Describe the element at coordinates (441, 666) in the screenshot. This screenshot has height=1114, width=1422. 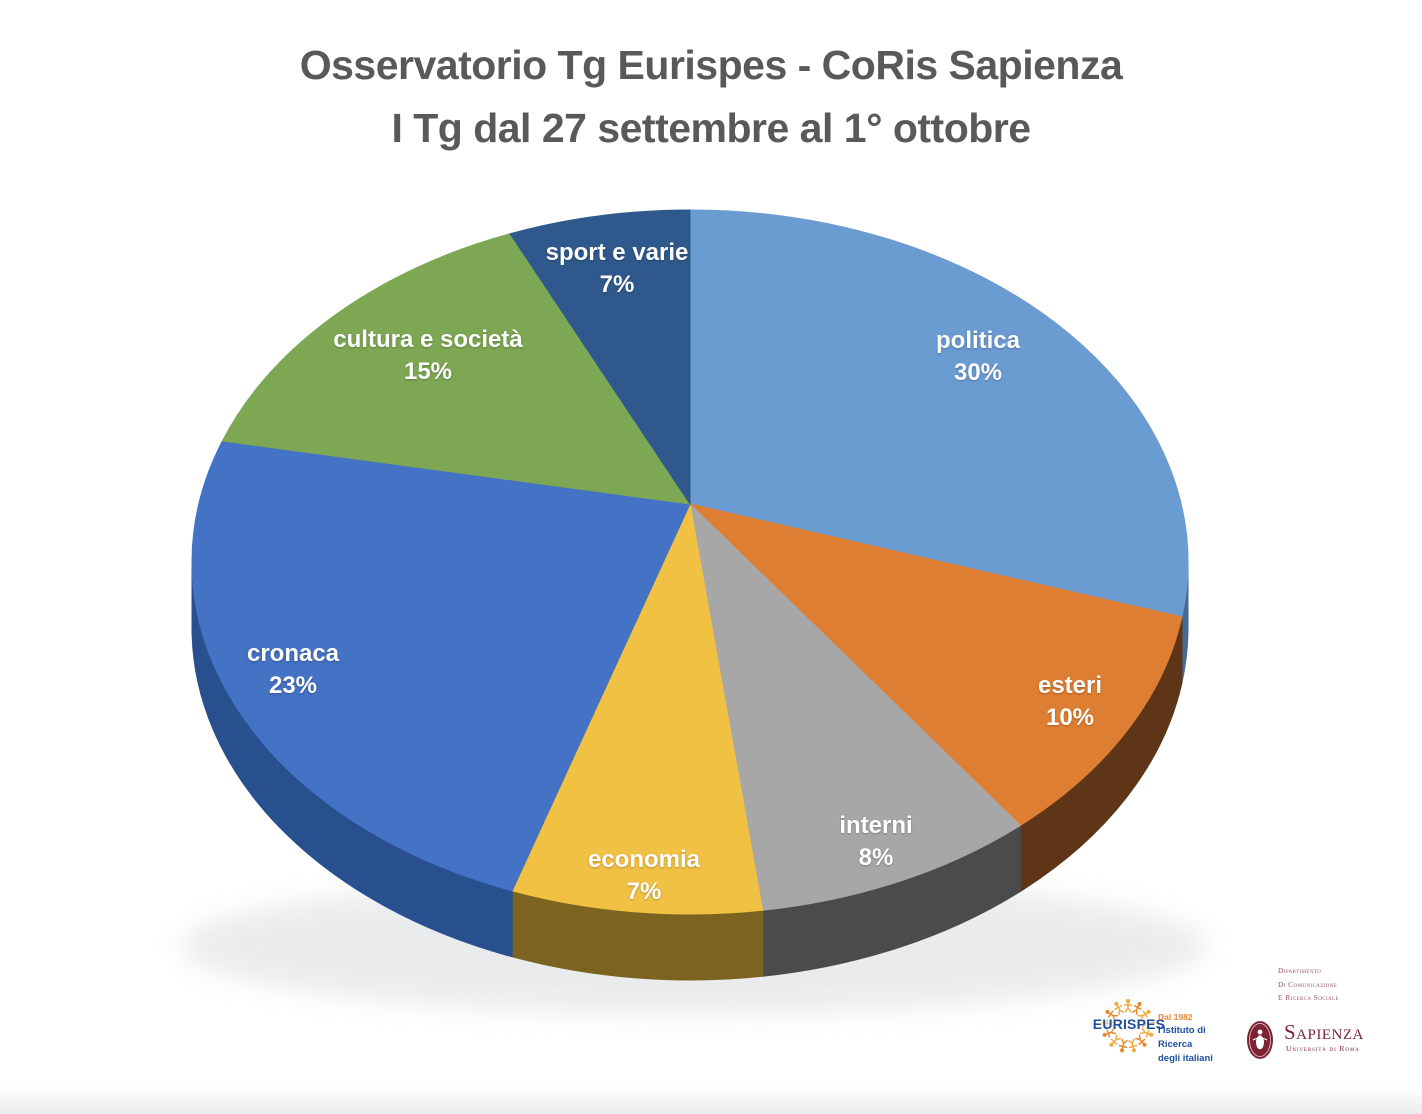
I see `pie-slice-cronaca` at that location.